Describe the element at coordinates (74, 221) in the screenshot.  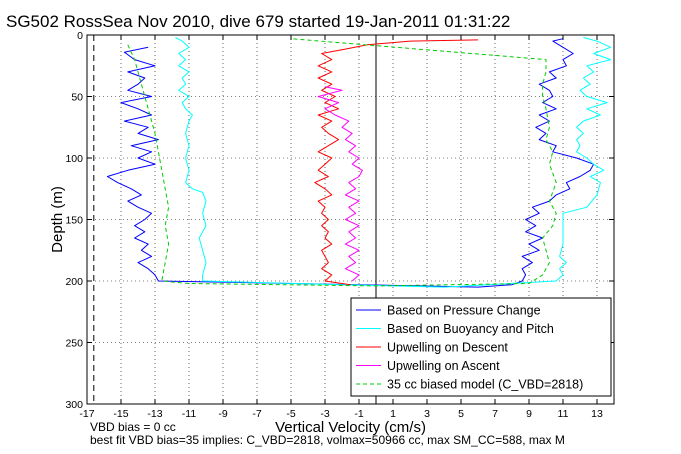
I see `y-tick-label: 150` at that location.